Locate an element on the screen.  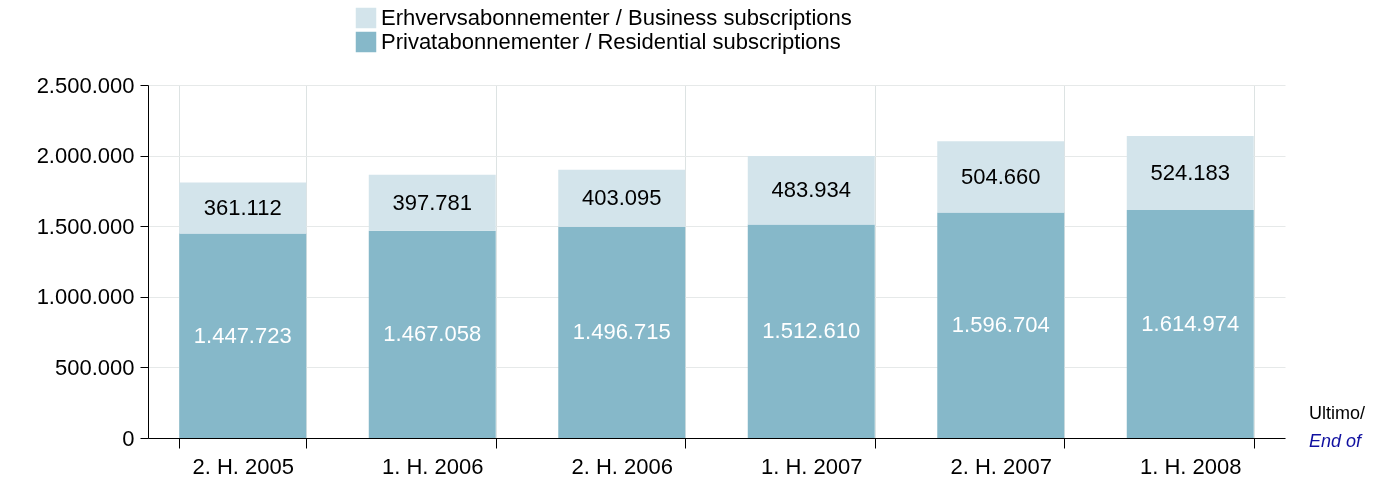
data-label: 504.660 is located at coordinates (1000, 176).